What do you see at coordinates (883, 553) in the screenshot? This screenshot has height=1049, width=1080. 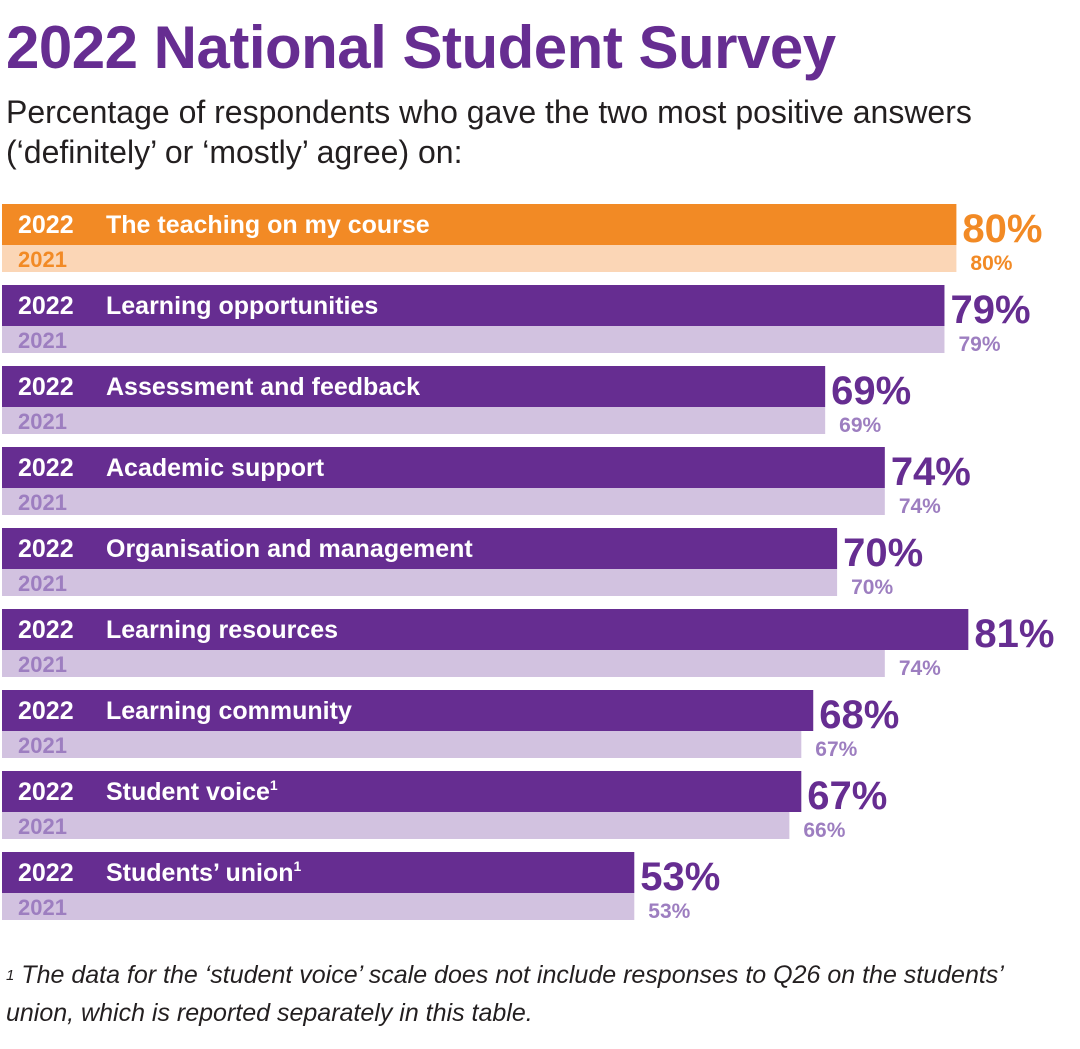 I see `value-label-2022: 70%` at bounding box center [883, 553].